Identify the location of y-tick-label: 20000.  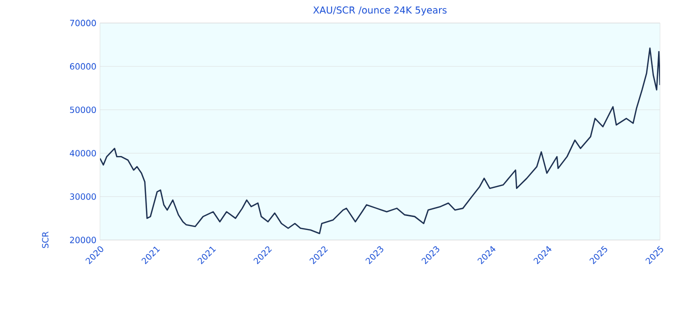
(83, 240).